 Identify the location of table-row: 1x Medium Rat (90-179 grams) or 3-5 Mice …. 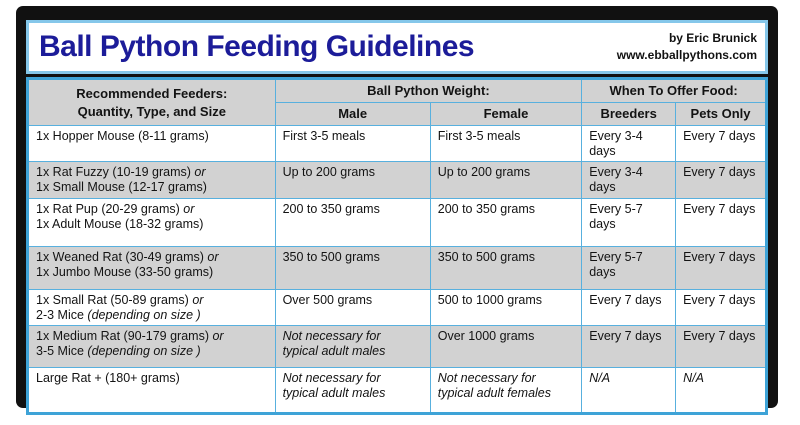
(397, 346).